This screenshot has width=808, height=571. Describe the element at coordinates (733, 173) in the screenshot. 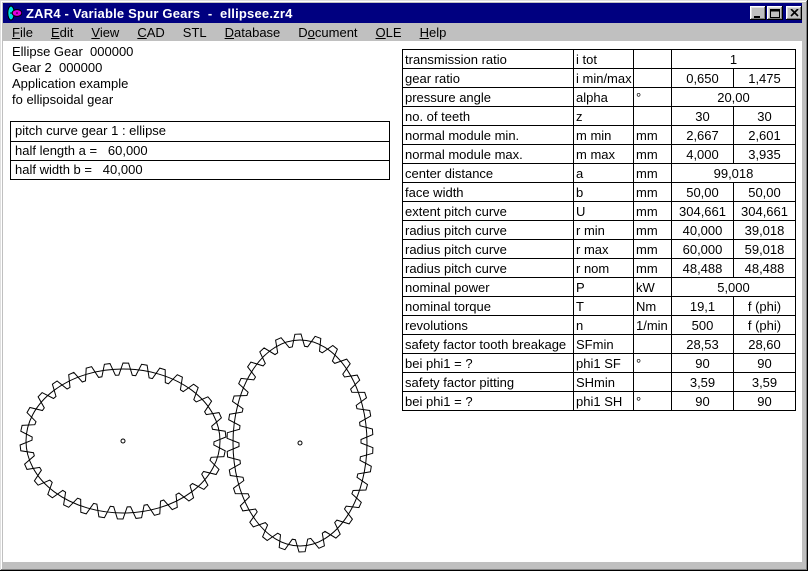

I see `row-value-span: 99,018` at that location.